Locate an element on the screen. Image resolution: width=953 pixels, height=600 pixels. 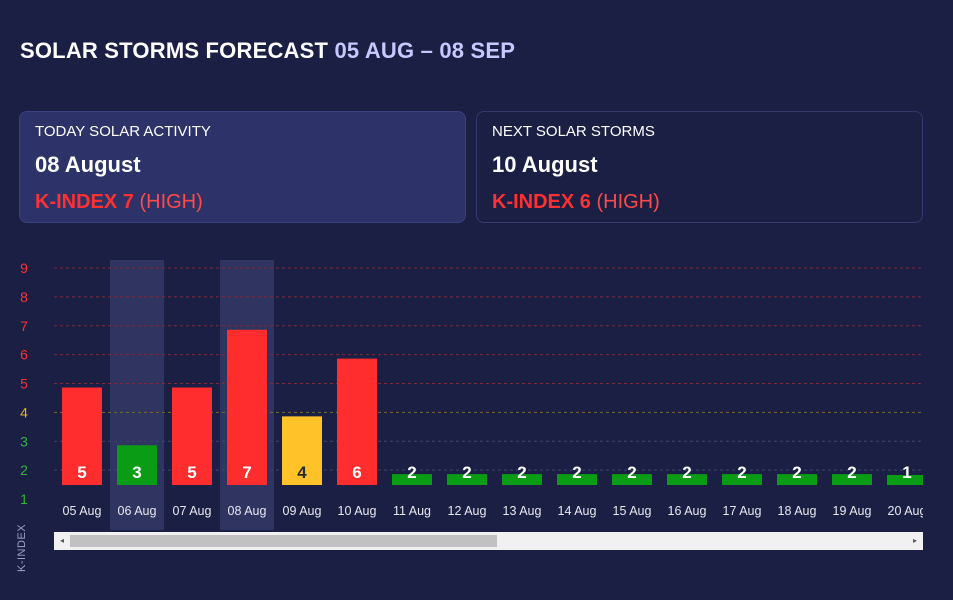
x-tick-label: 17 Aug is located at coordinates (742, 511).